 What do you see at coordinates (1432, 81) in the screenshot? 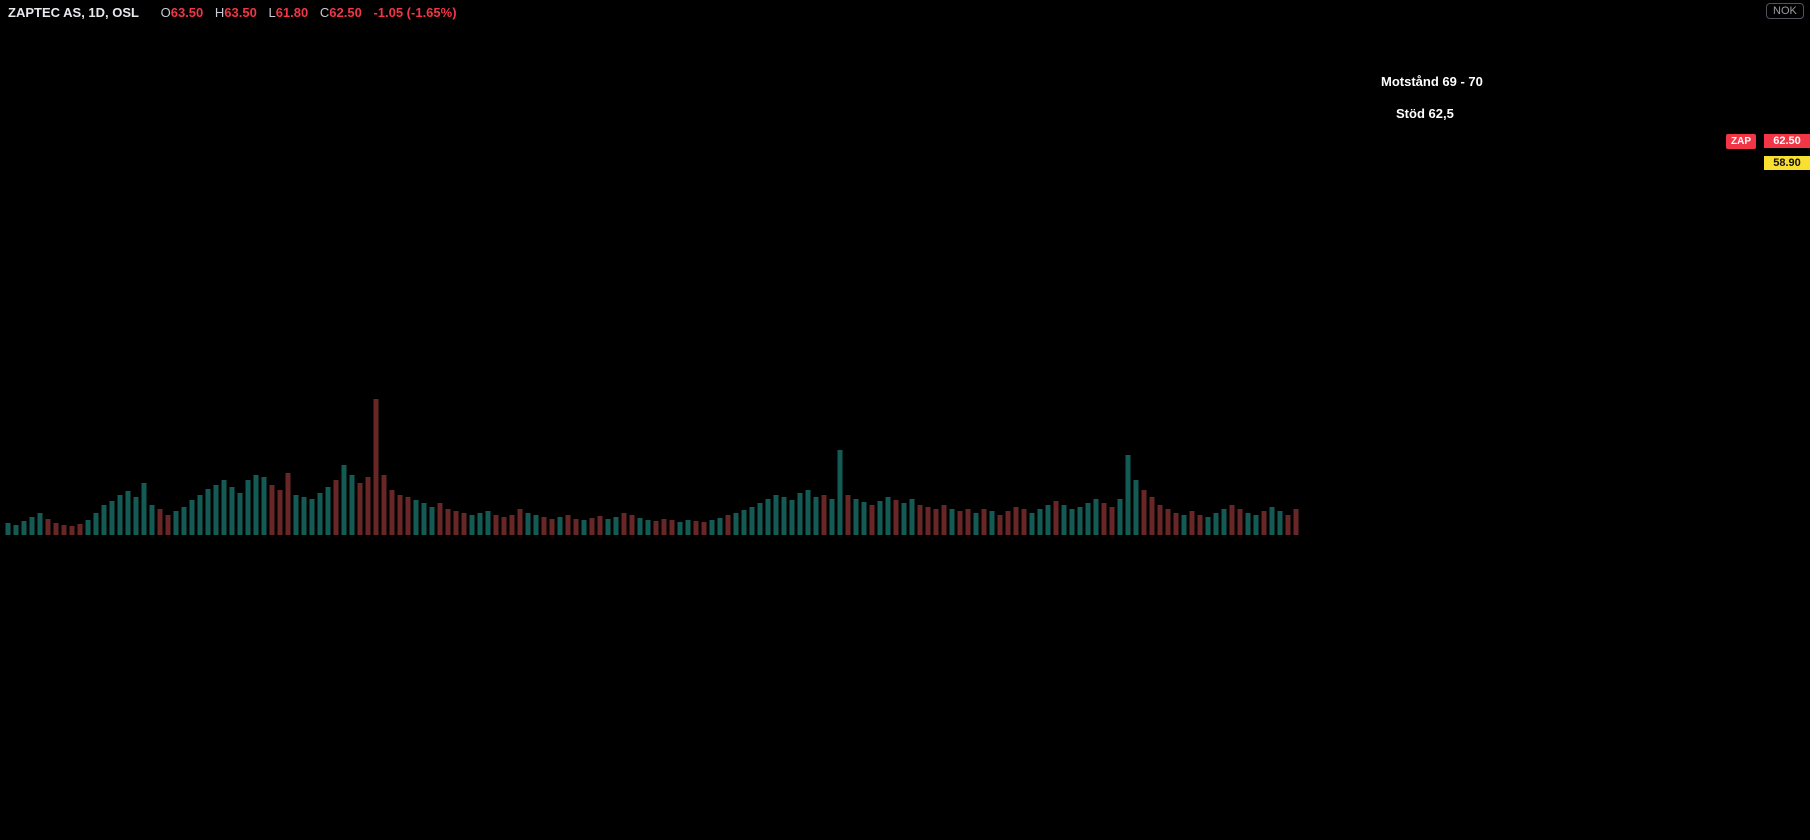
I see `resistance-annotation: Motstånd 69 - 70` at bounding box center [1432, 81].